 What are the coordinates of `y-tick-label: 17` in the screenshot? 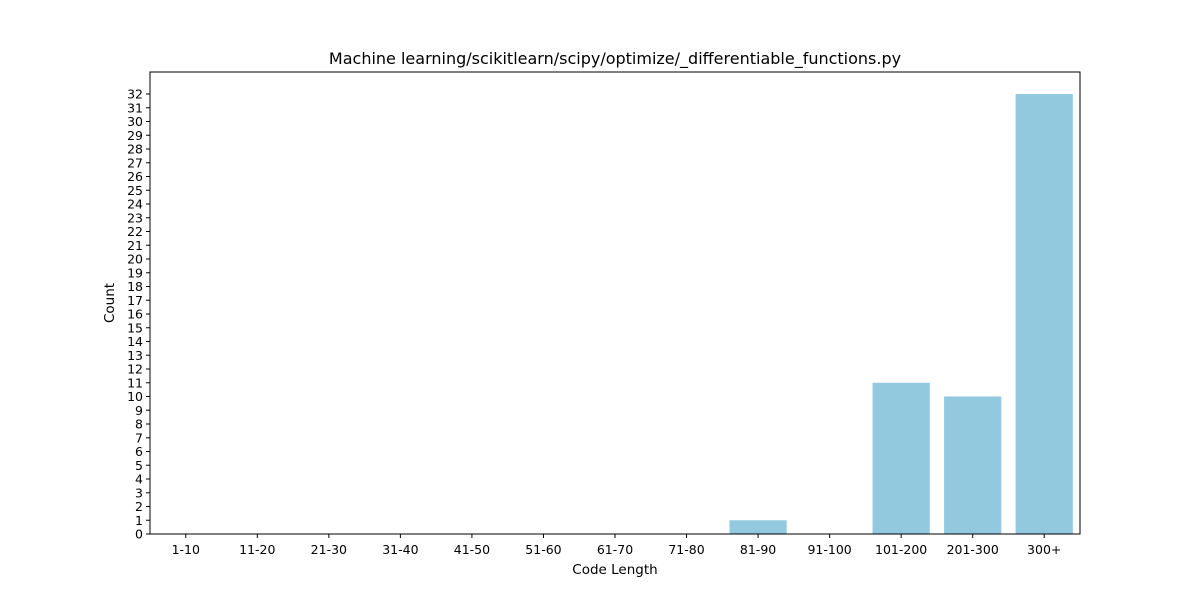 It's located at (135, 300).